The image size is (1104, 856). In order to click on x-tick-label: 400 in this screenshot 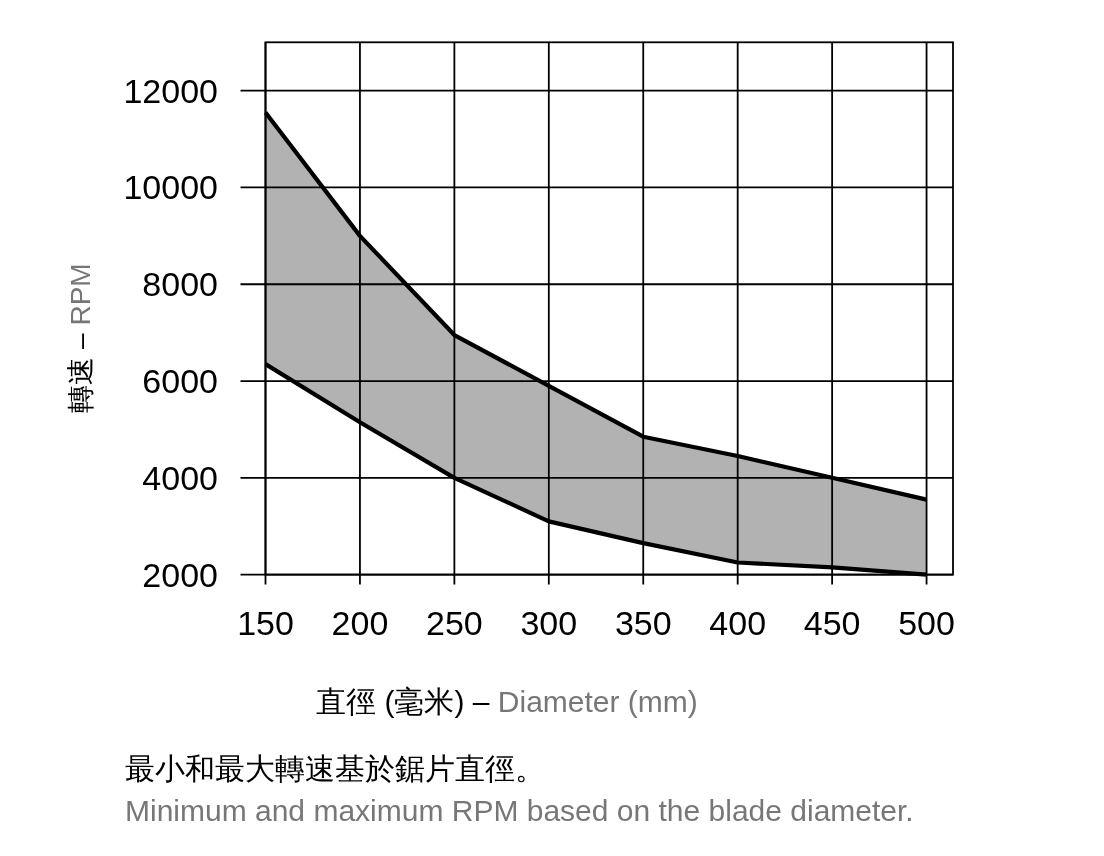, I will do `click(738, 623)`.